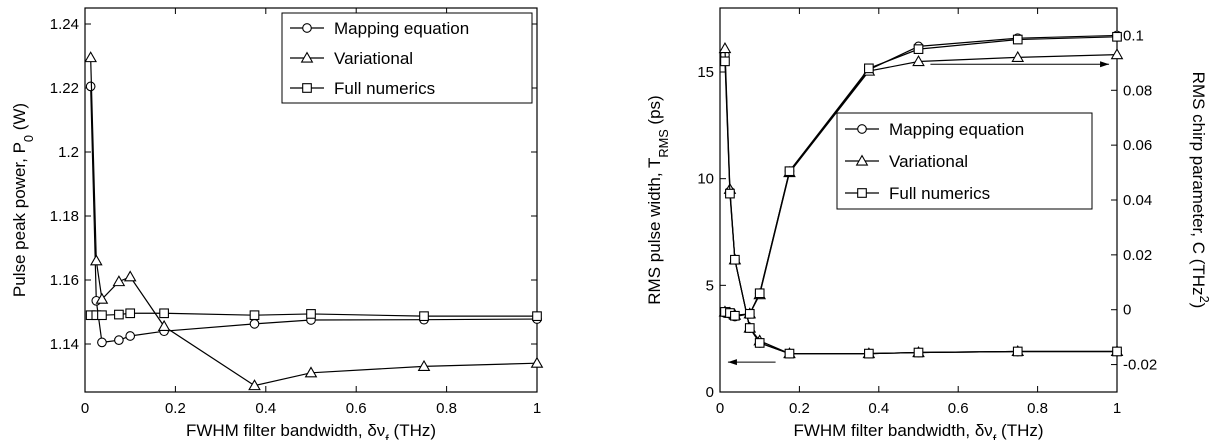  I want to click on y-tick-label: 1.14, so click(64, 344).